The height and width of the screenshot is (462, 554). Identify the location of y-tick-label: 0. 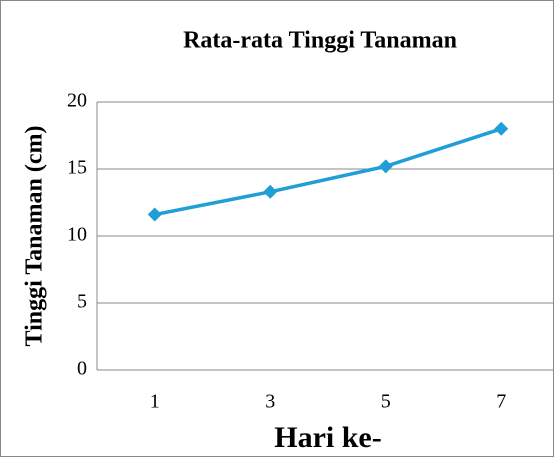
(82, 369).